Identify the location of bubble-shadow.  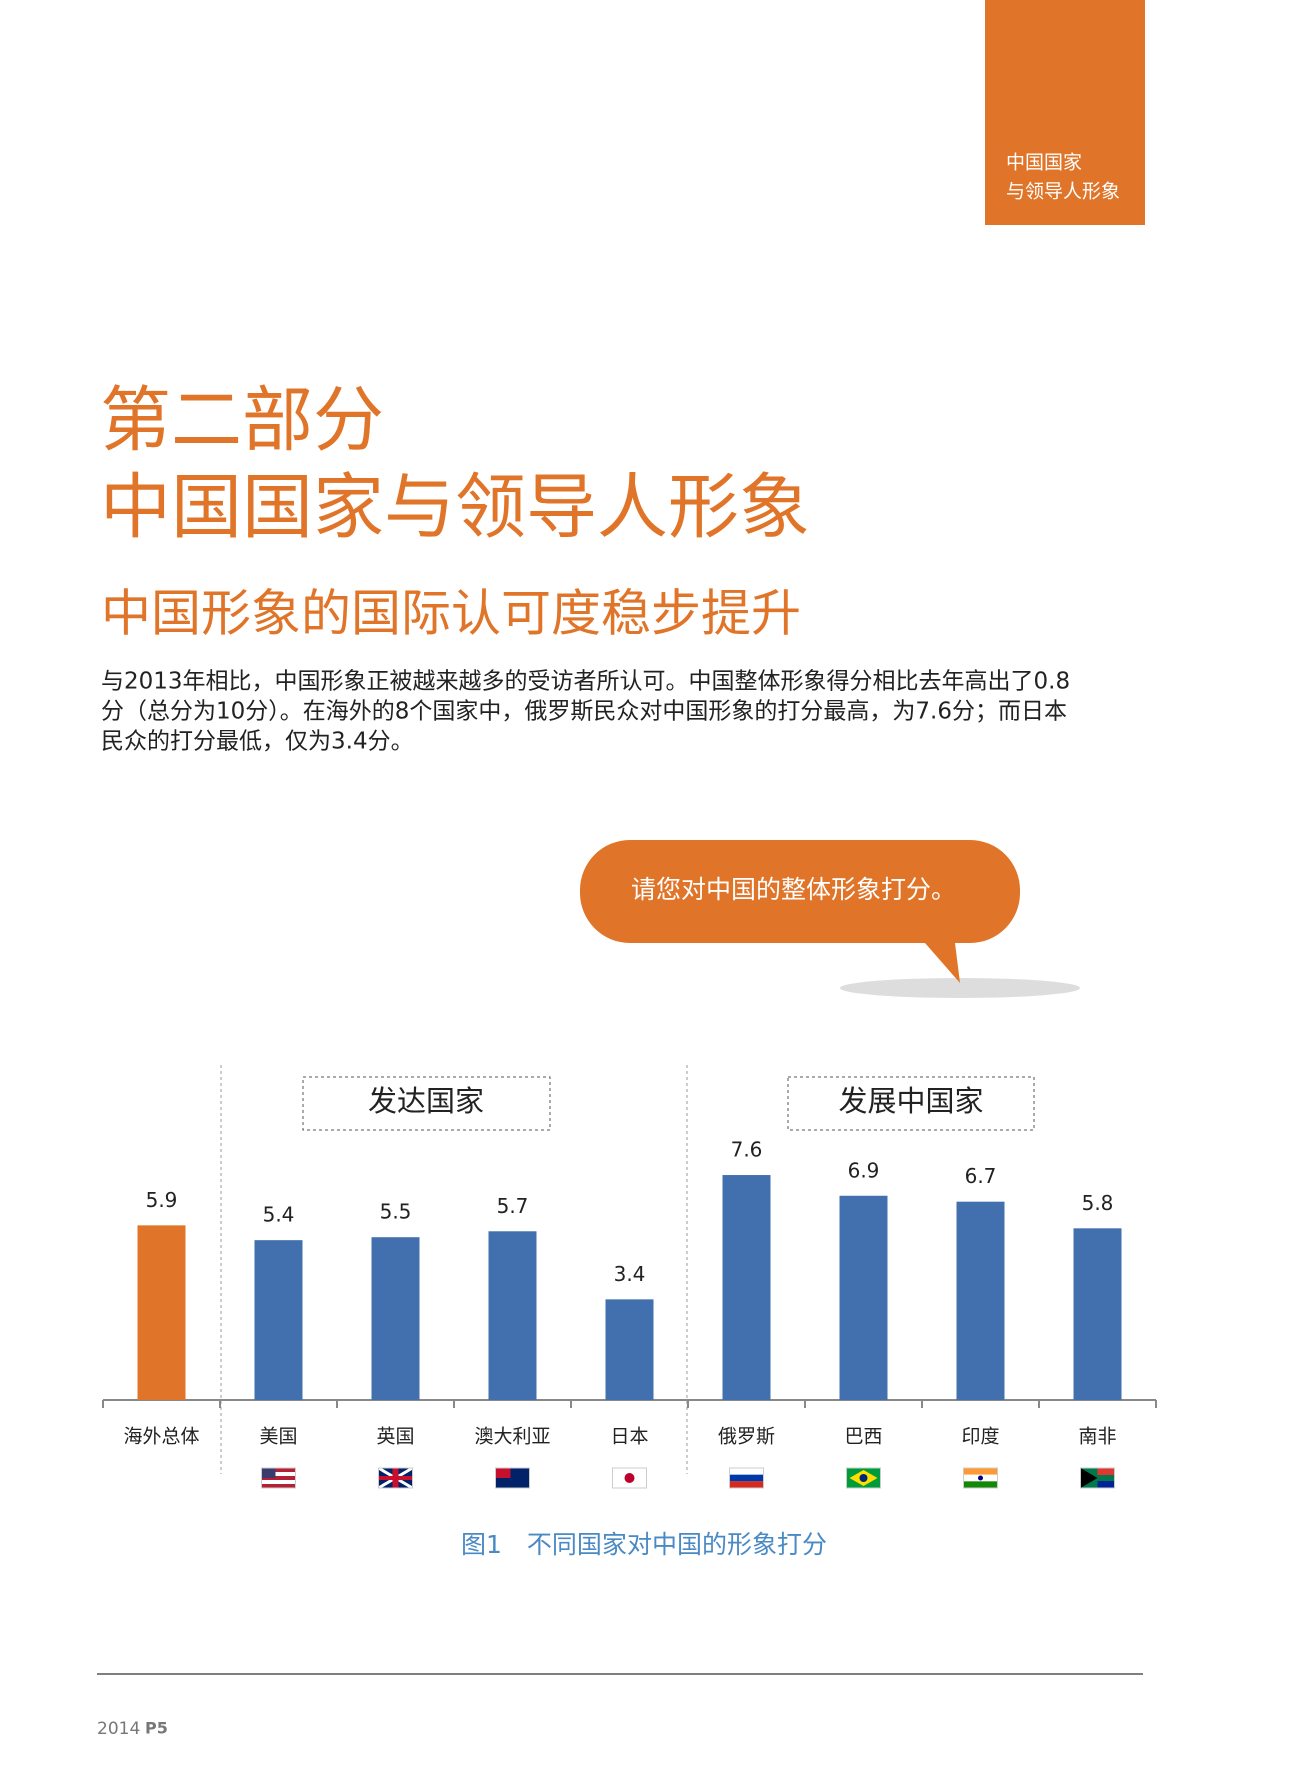
(960, 988).